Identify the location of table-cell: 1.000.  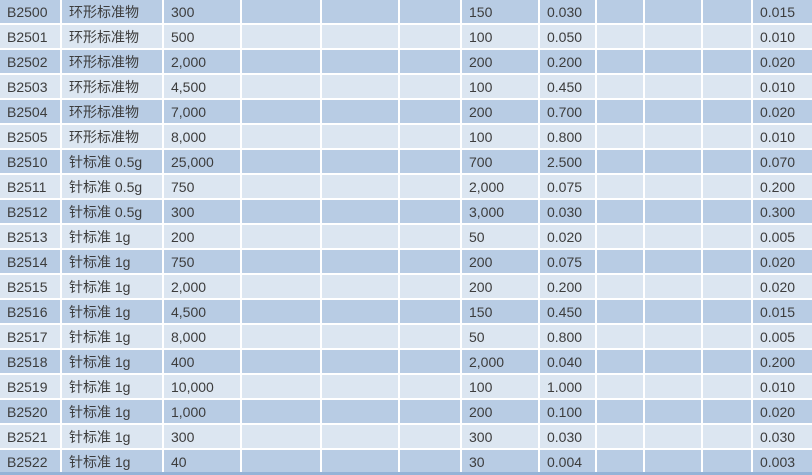
(568, 387).